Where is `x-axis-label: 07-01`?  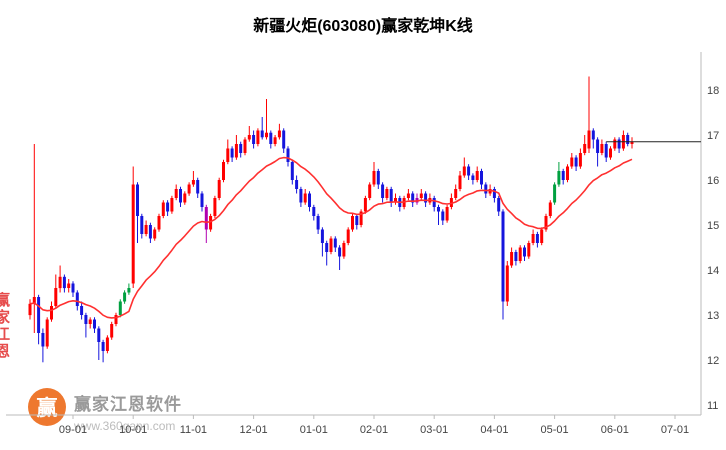 x-axis-label: 07-01 is located at coordinates (675, 430).